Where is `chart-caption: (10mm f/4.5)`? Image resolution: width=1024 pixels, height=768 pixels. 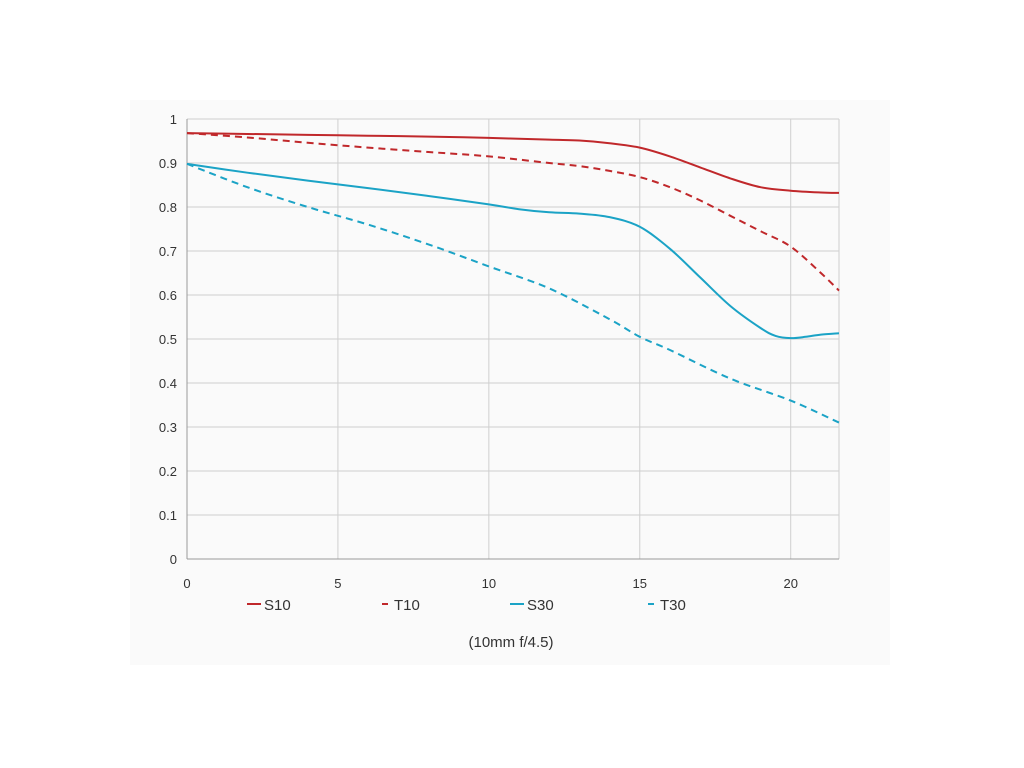
chart-caption: (10mm f/4.5) is located at coordinates (510, 642).